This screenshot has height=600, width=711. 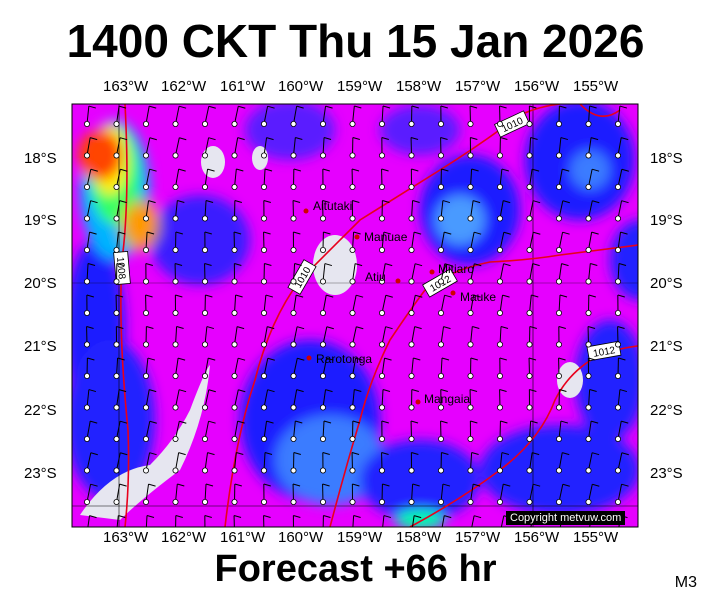 I want to click on lat-label: 22°S, so click(x=40, y=410).